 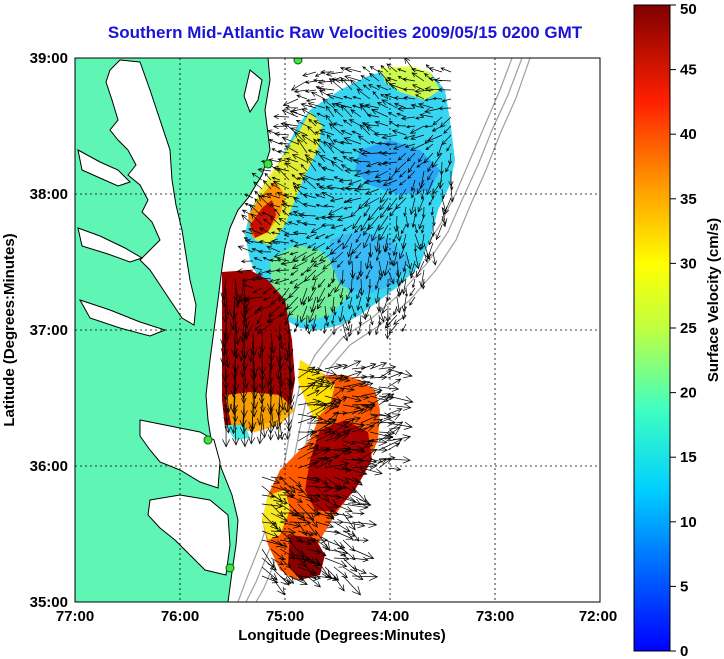 What do you see at coordinates (49, 194) in the screenshot?
I see `y-tick-label: 38:00` at bounding box center [49, 194].